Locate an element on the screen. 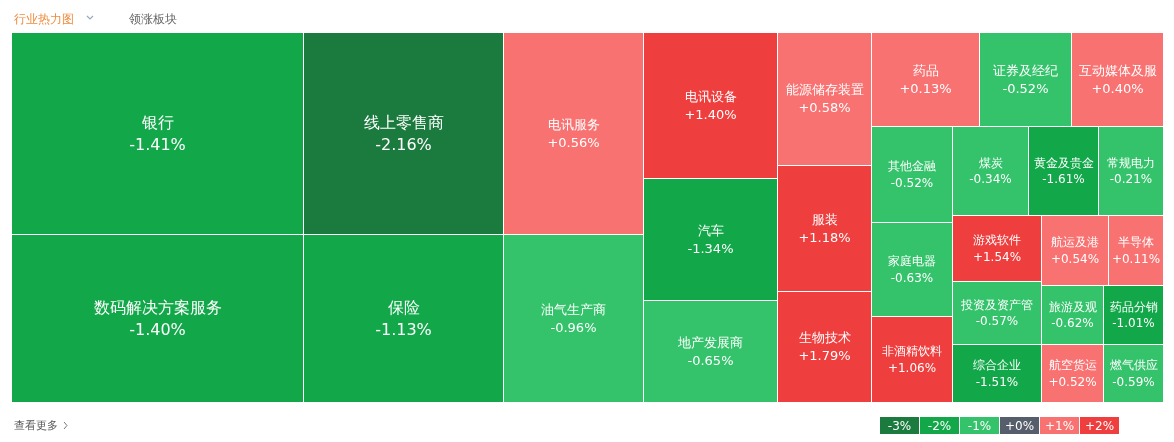  text: 领涨板块 is located at coordinates (153, 19).